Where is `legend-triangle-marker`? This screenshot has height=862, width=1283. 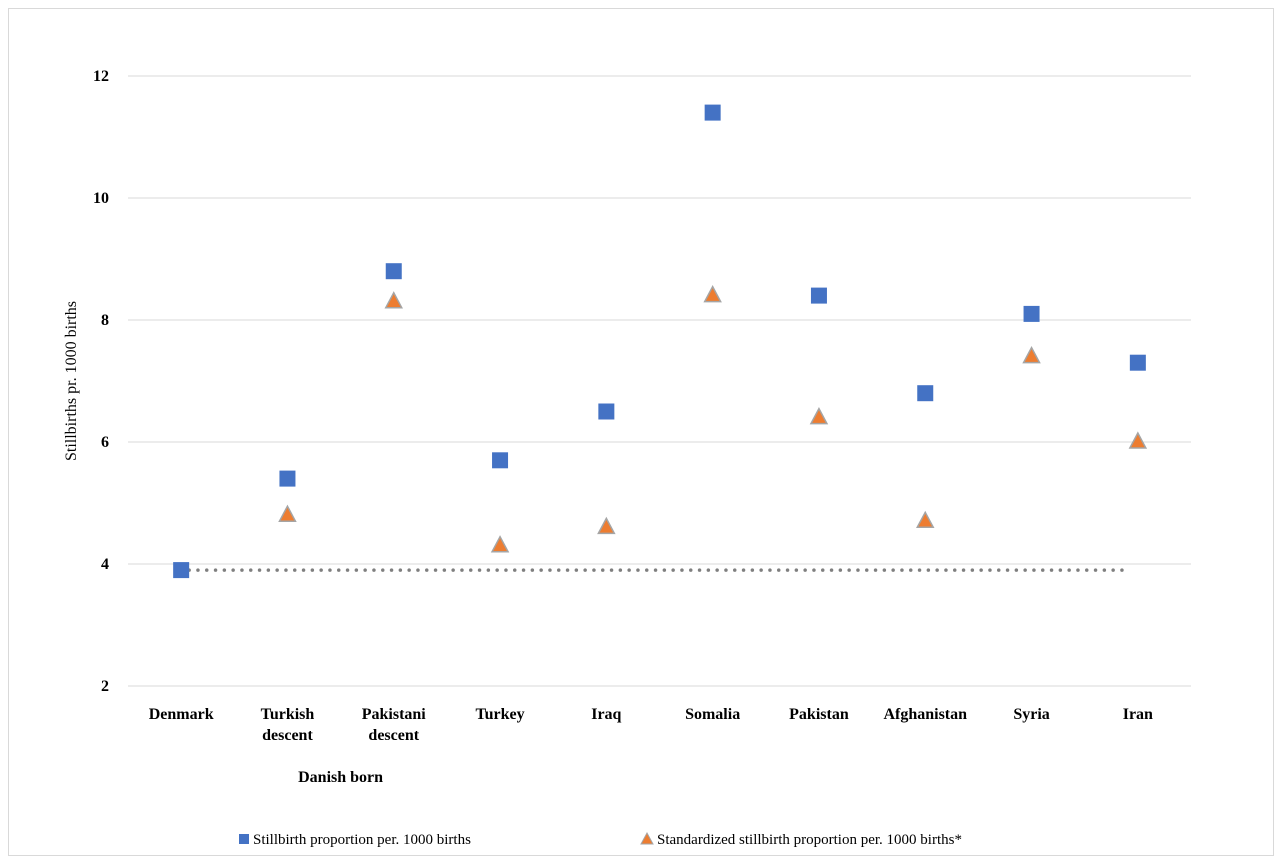
legend-triangle-marker is located at coordinates (647, 838).